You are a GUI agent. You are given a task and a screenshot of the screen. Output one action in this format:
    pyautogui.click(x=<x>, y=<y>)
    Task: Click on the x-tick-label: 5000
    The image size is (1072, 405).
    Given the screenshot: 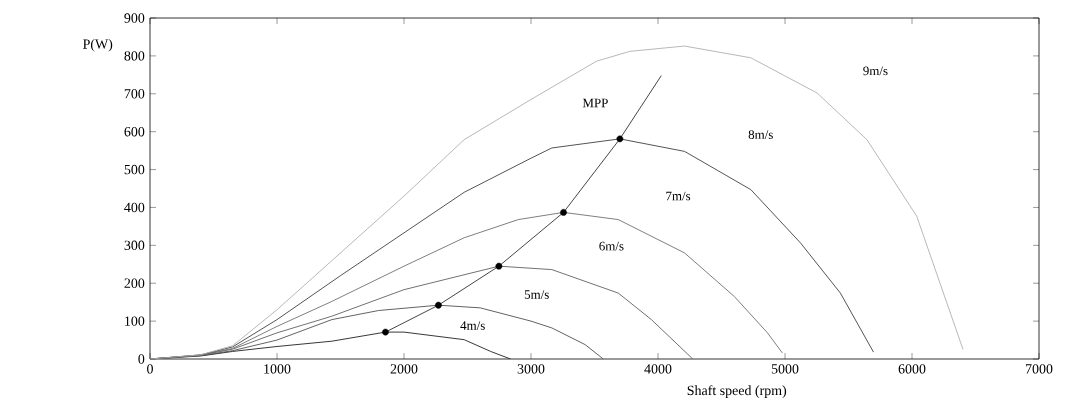 What is the action you would take?
    pyautogui.click(x=785, y=369)
    